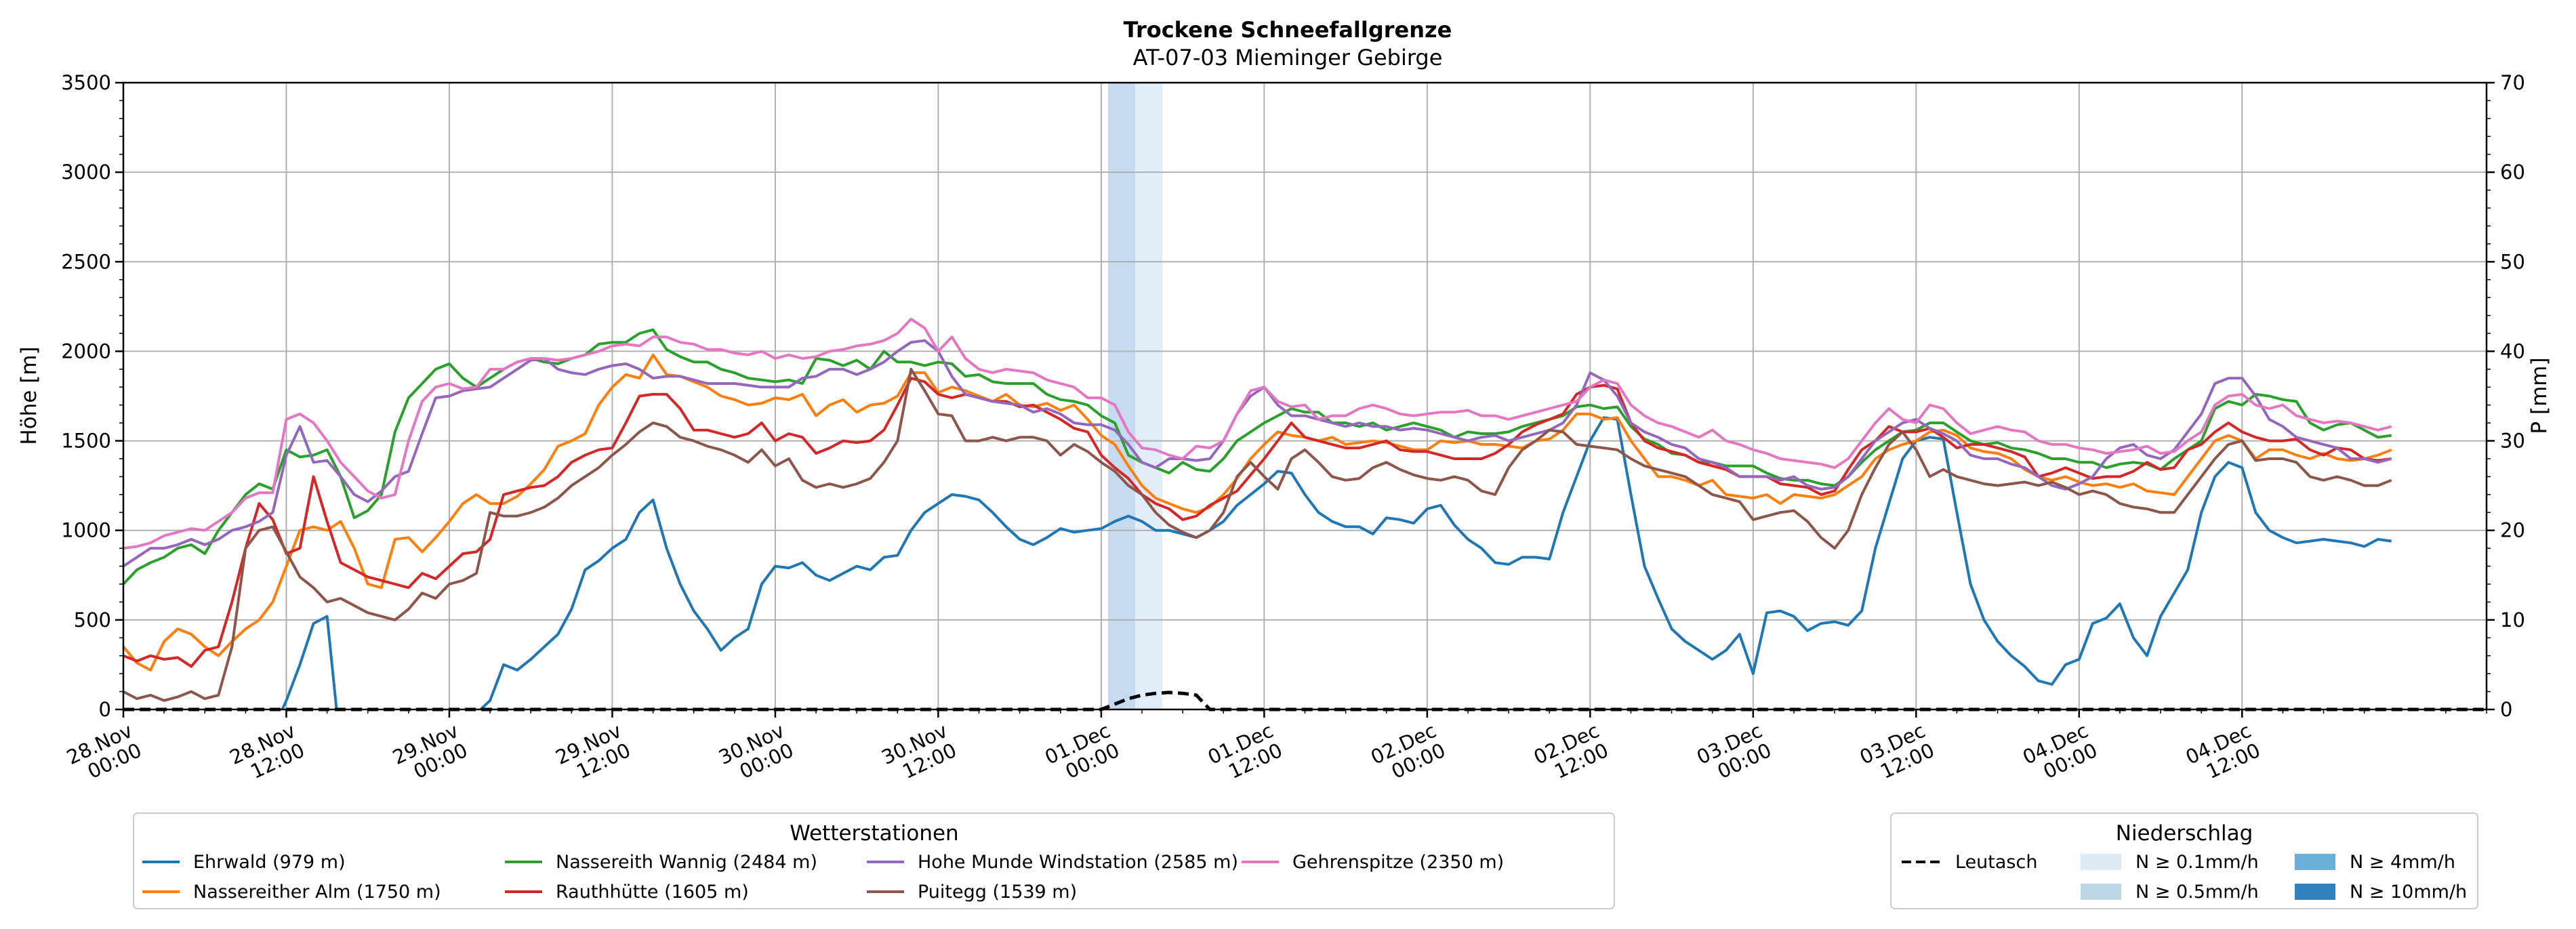 This screenshot has width=2576, height=929. Describe the element at coordinates (1996, 862) in the screenshot. I see `precip-legend-line-label: Leutasch` at that location.